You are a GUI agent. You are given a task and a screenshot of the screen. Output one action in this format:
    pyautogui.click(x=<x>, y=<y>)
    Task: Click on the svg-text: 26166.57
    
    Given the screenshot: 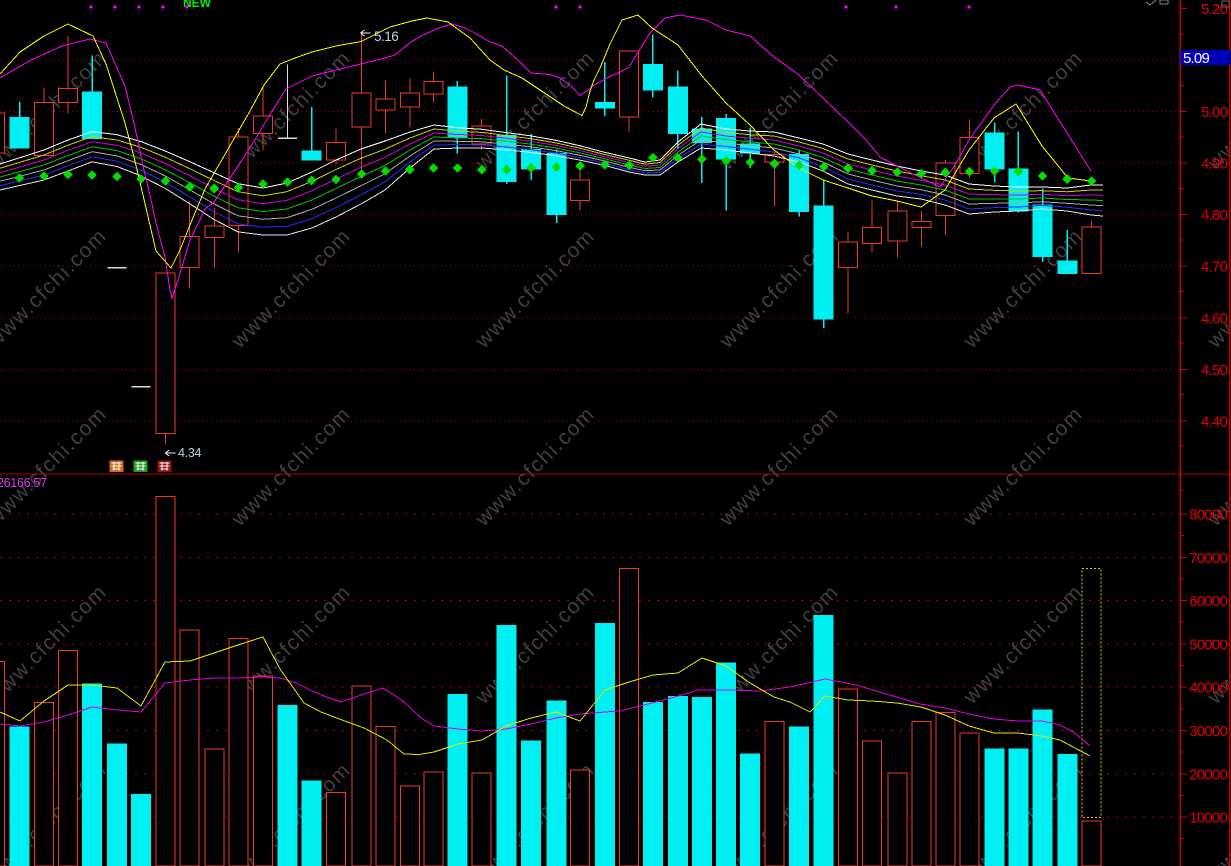 What is the action you would take?
    pyautogui.click(x=23, y=483)
    